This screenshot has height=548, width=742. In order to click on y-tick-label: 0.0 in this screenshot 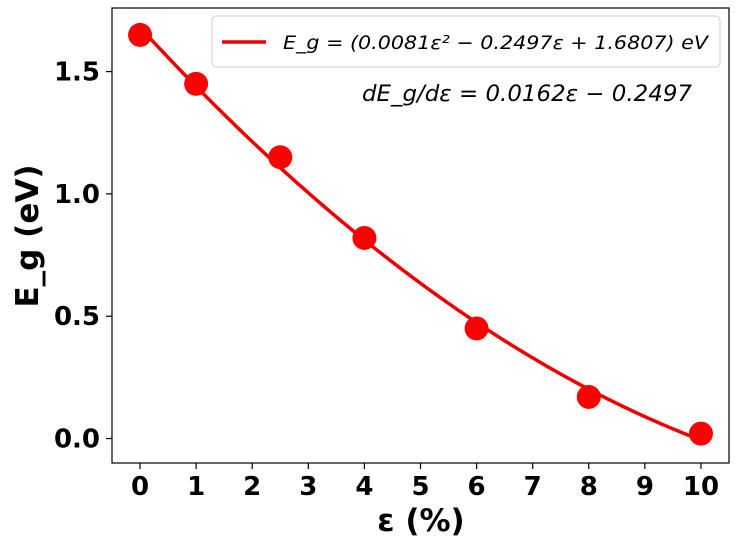, I will do `click(77, 440)`.